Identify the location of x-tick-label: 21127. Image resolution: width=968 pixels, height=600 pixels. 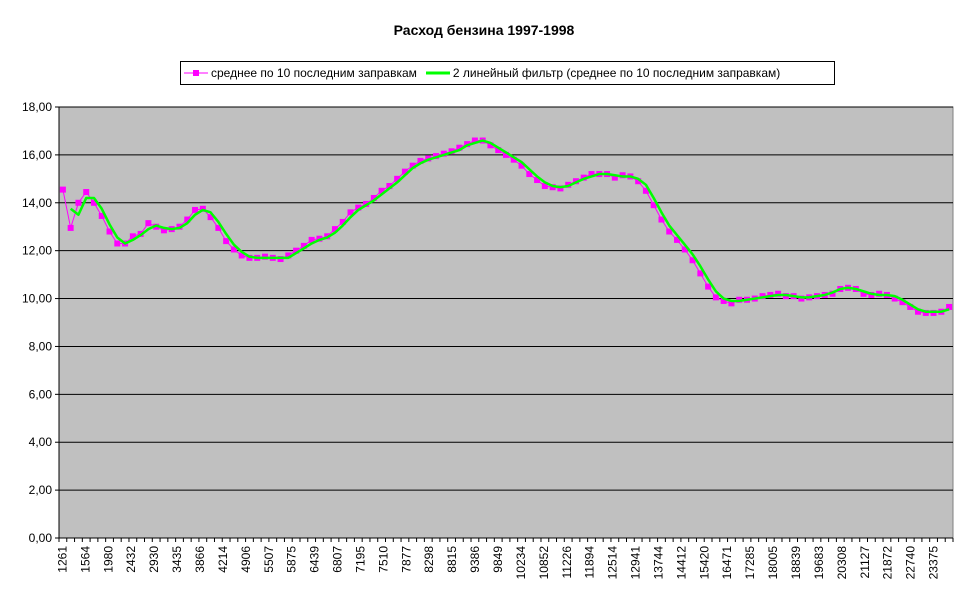
(865, 562).